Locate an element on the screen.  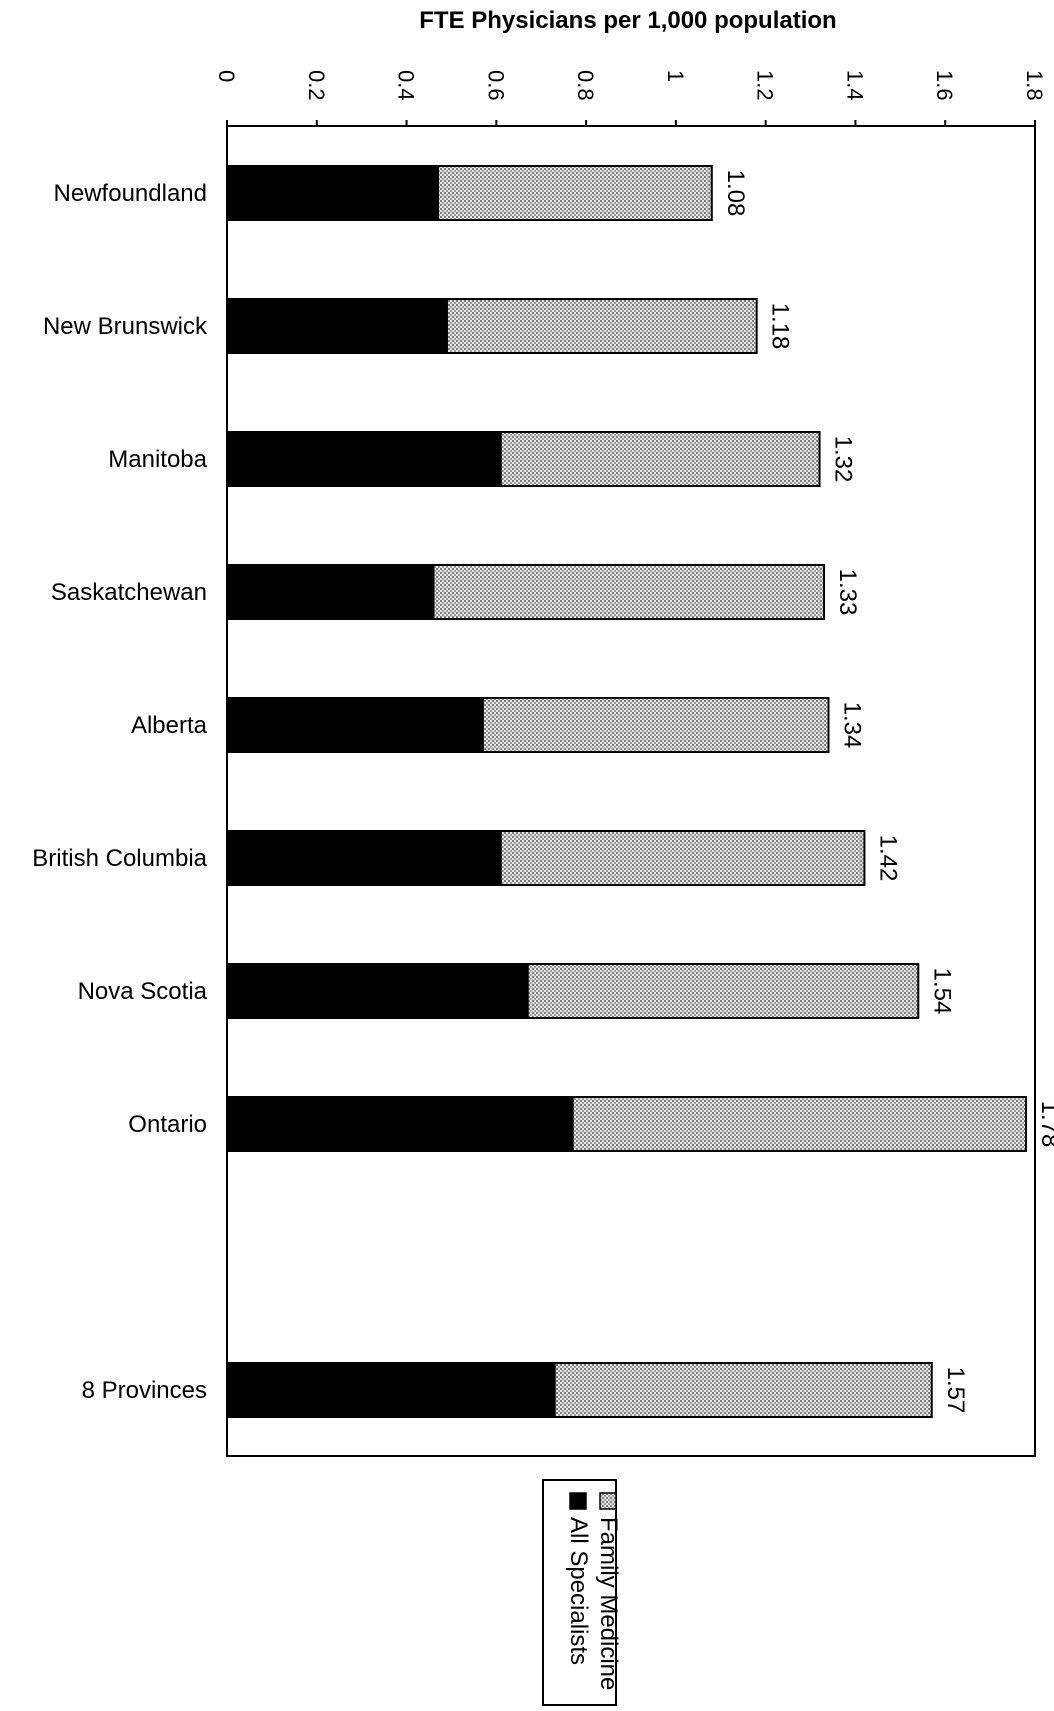
category-label: Manitoba is located at coordinates (157, 459).